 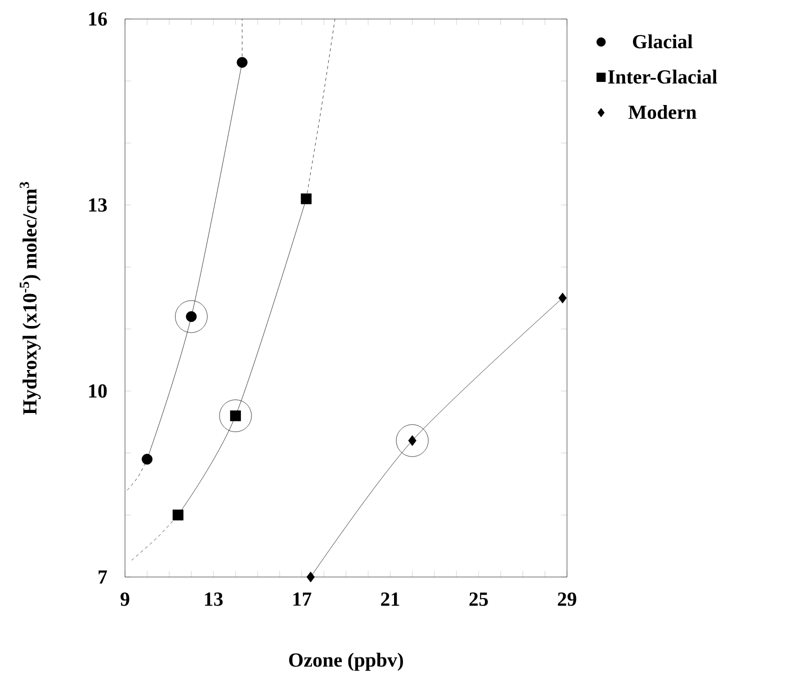 I want to click on x-tick-label: 25, so click(x=478, y=599).